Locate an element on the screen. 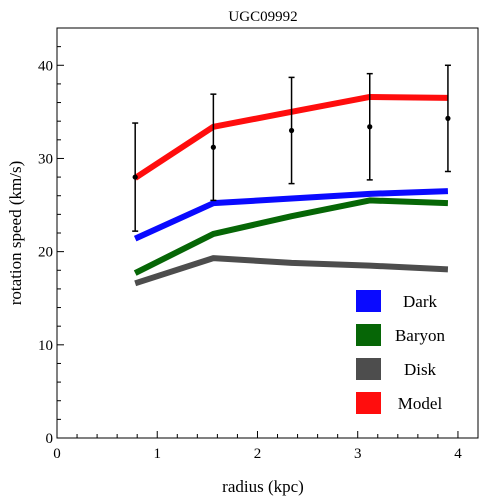 This screenshot has width=500, height=500. legend-swatch-baryon is located at coordinates (368, 335).